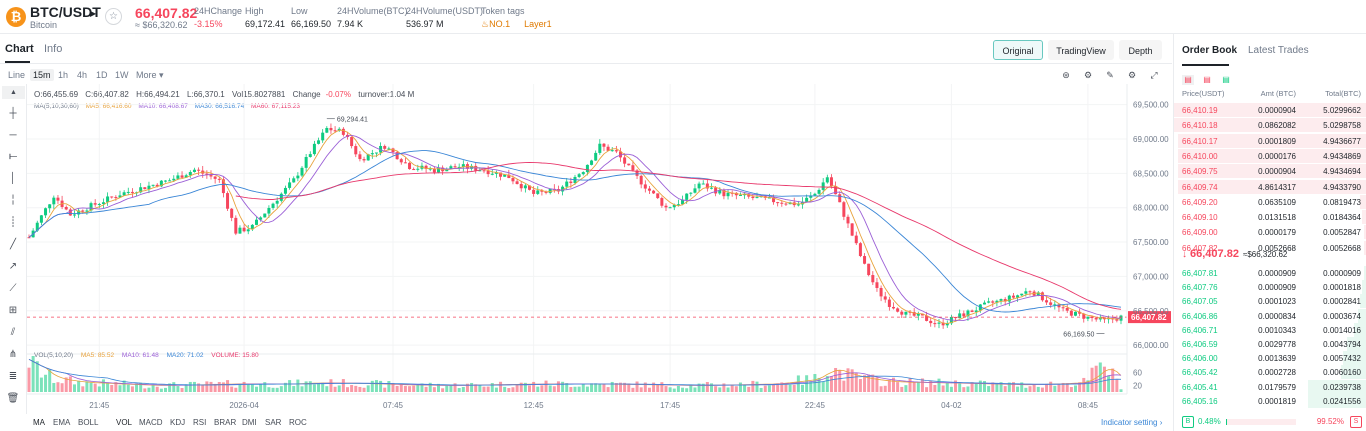 The height and width of the screenshot is (431, 1366). I want to click on settings-icon: ⚙, so click(1088, 75).